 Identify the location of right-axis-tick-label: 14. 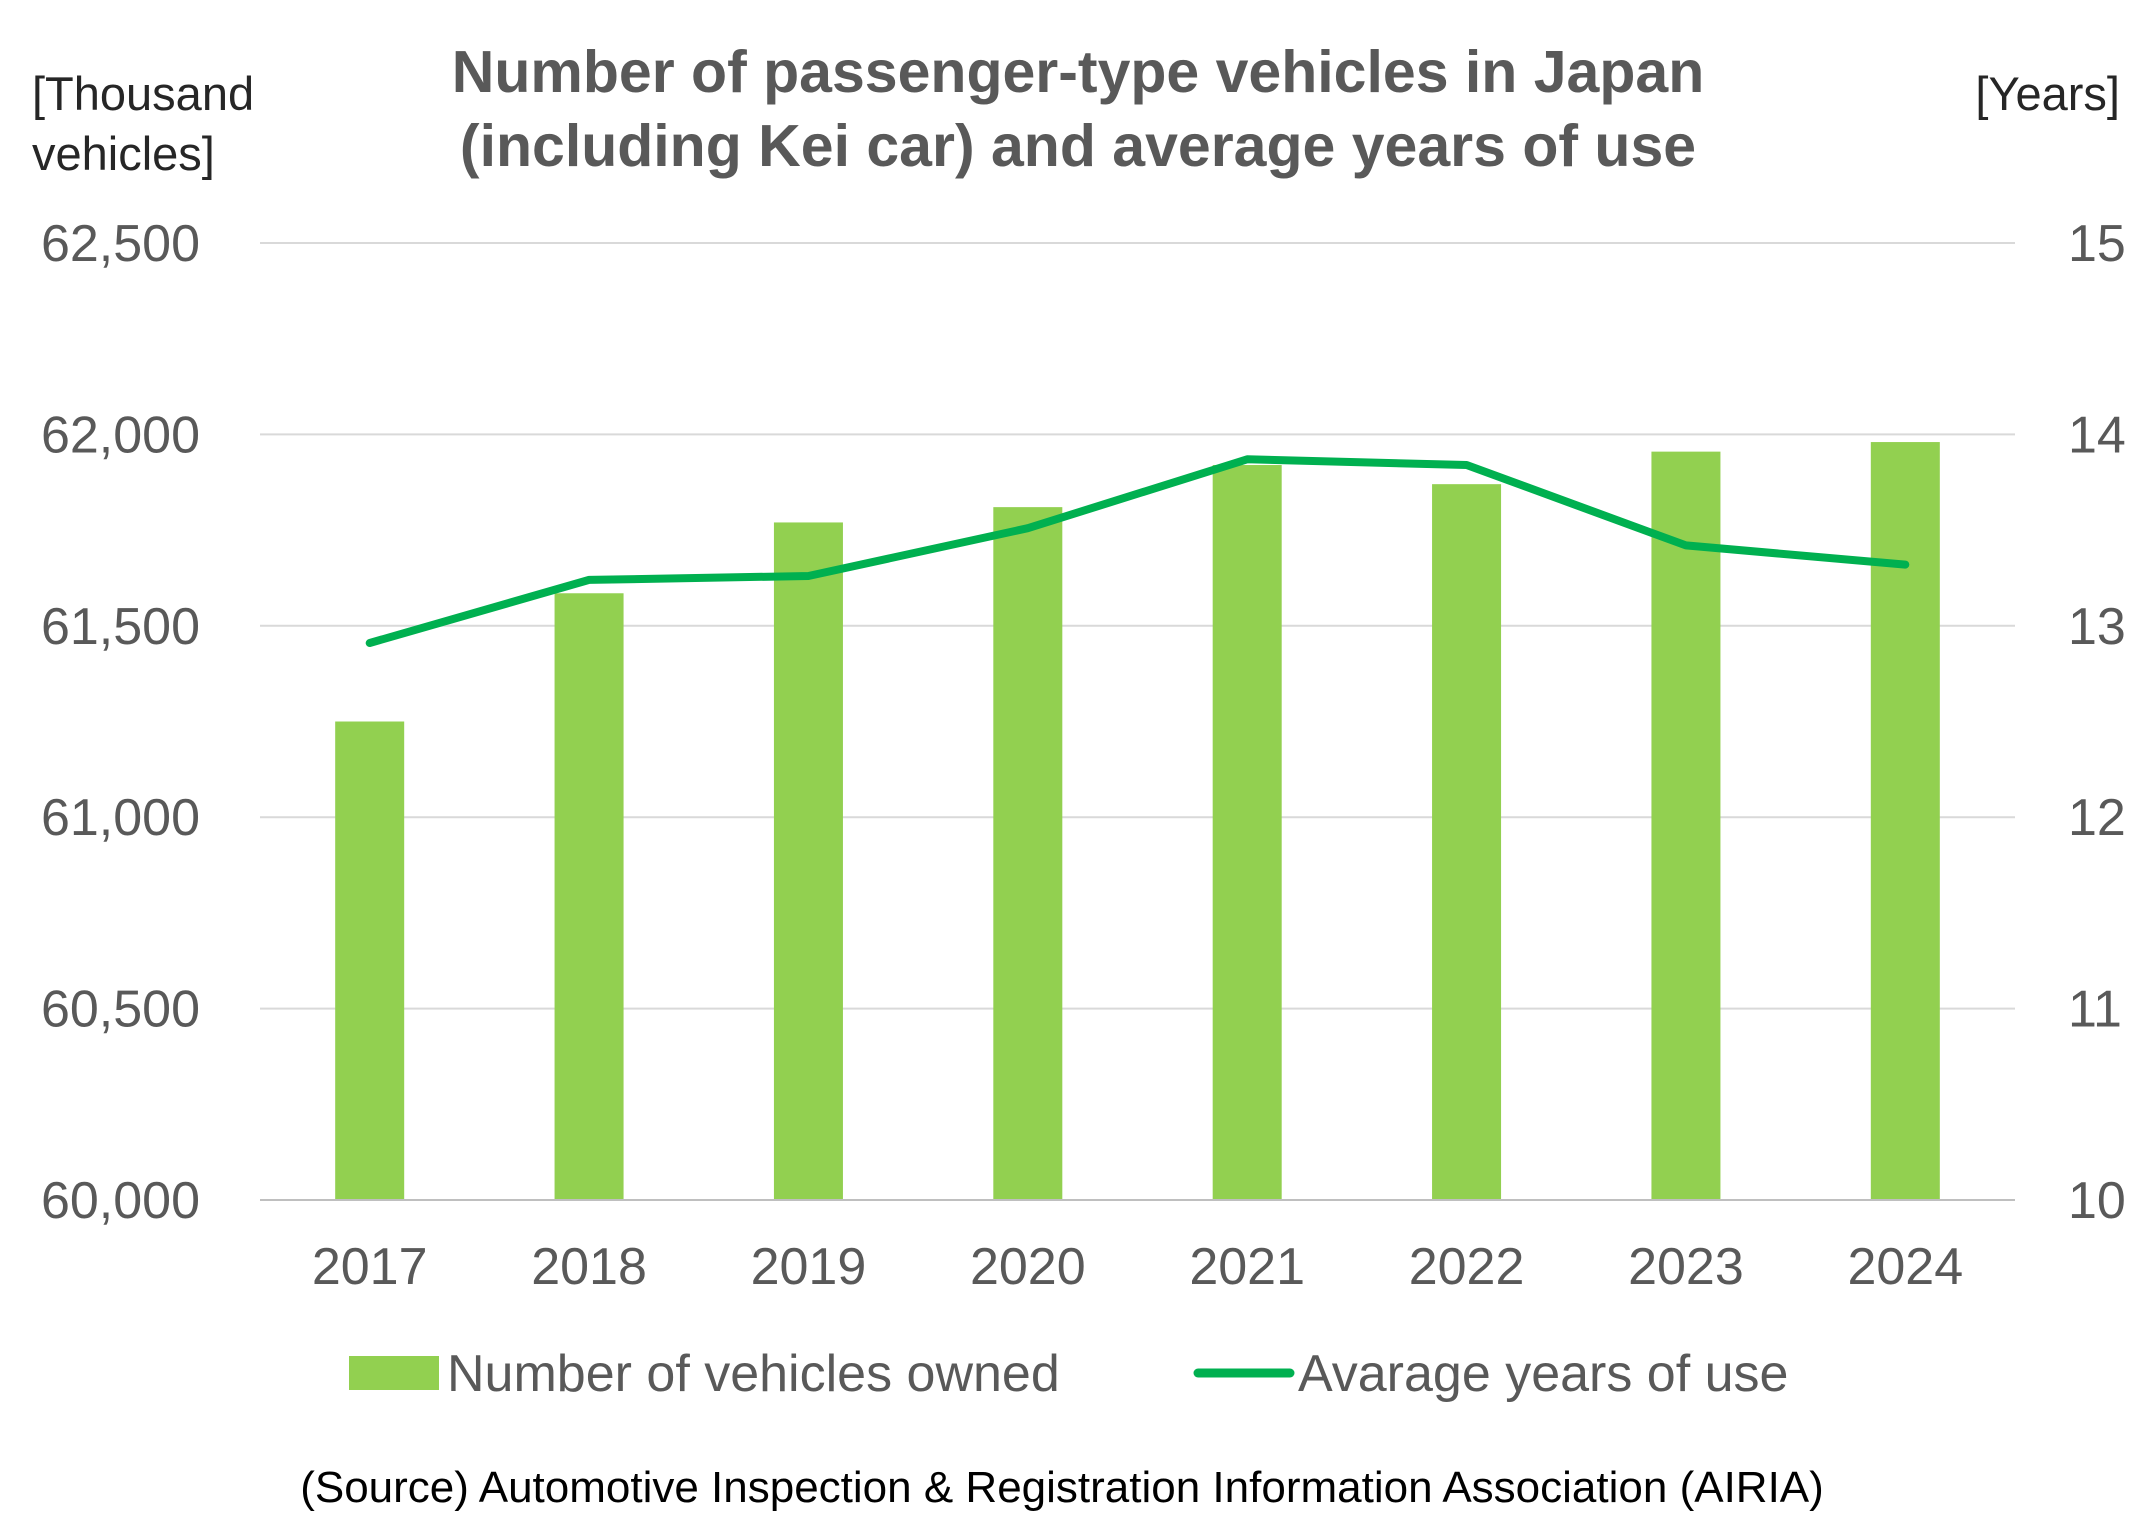
(2097, 435).